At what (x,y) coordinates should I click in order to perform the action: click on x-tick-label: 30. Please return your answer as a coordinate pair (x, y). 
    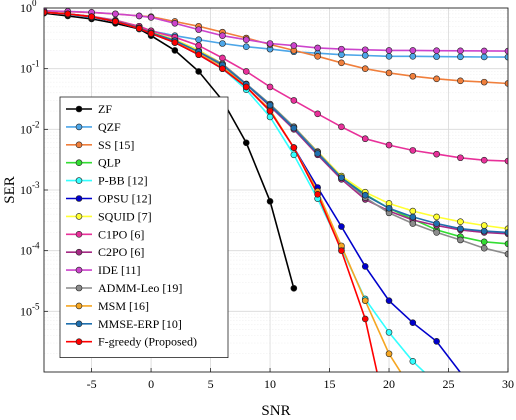
    Looking at the image, I should click on (508, 384).